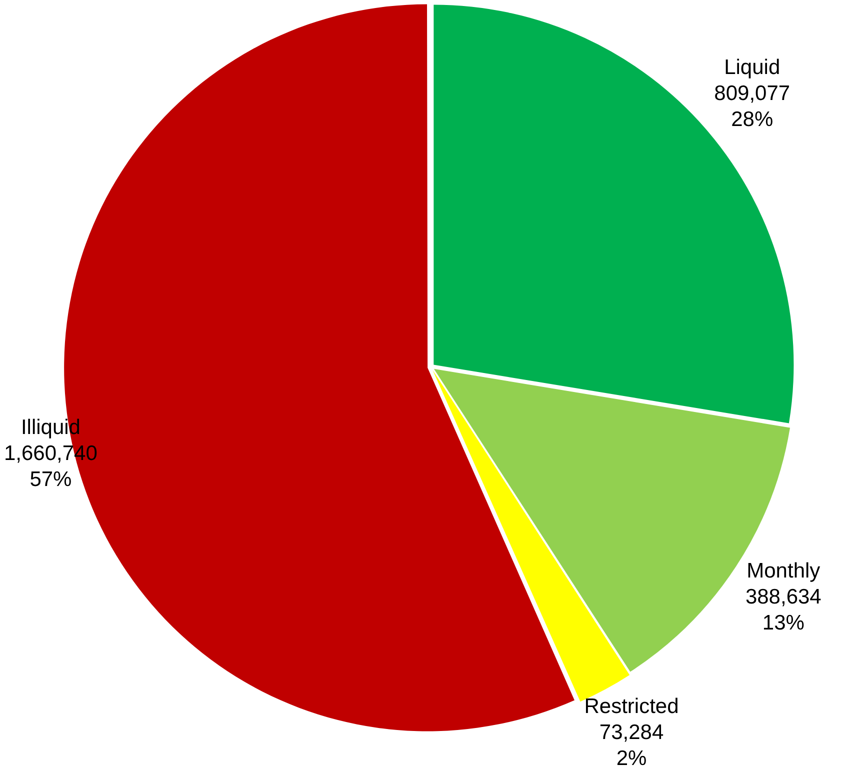 The height and width of the screenshot is (774, 846). I want to click on data-label: 809,077 28%, so click(752, 107).